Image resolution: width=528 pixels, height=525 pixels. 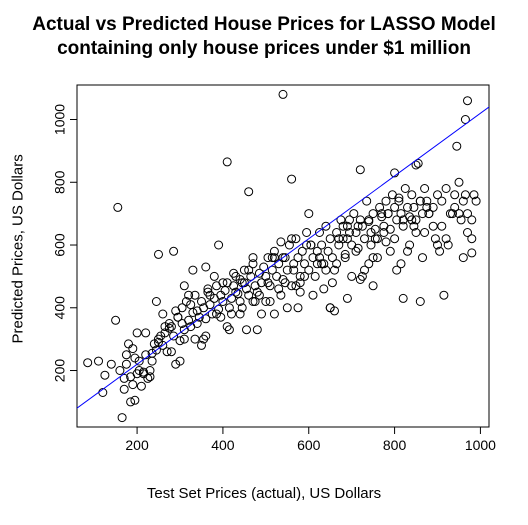 I want to click on x-axis-title: Test Set Prices (actual), US Dollars, so click(x=264, y=493).